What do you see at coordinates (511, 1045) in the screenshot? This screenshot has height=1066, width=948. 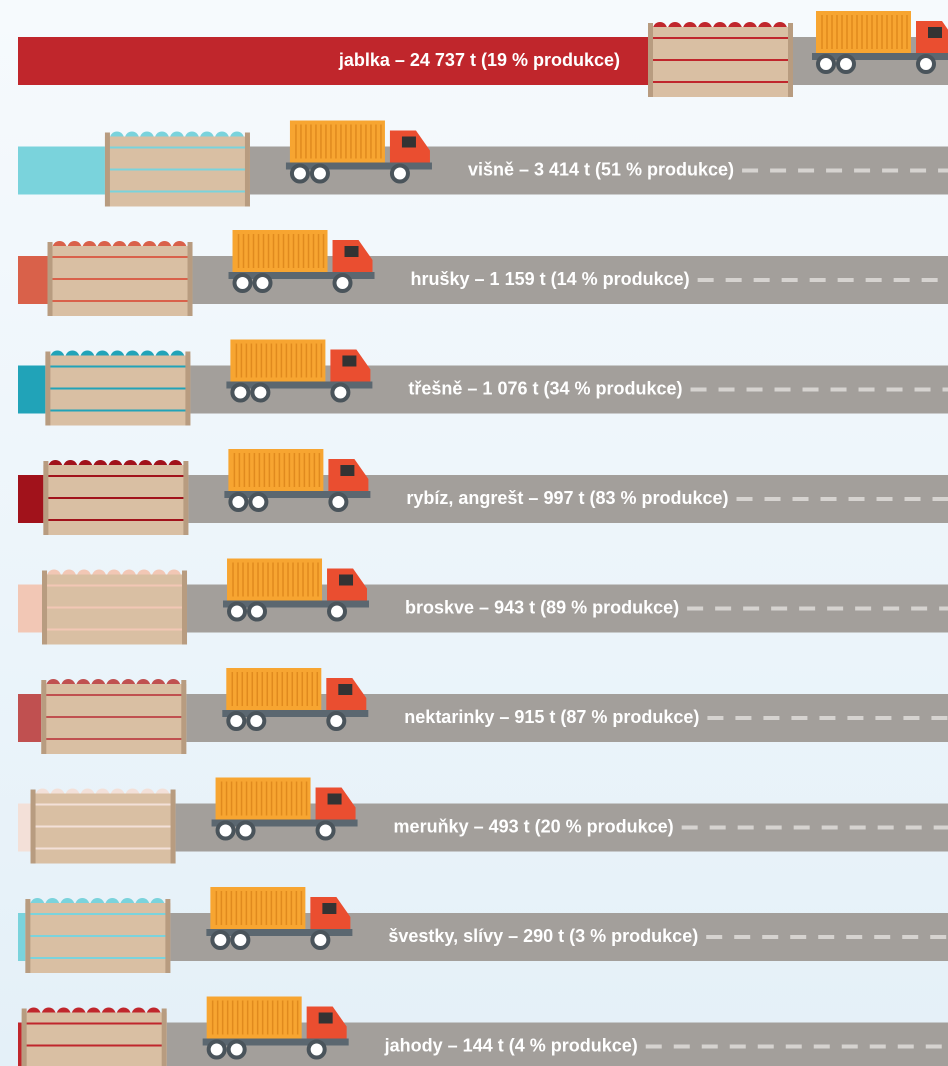 I see `value-label: jahody – 144 t (4 % produkce)` at bounding box center [511, 1045].